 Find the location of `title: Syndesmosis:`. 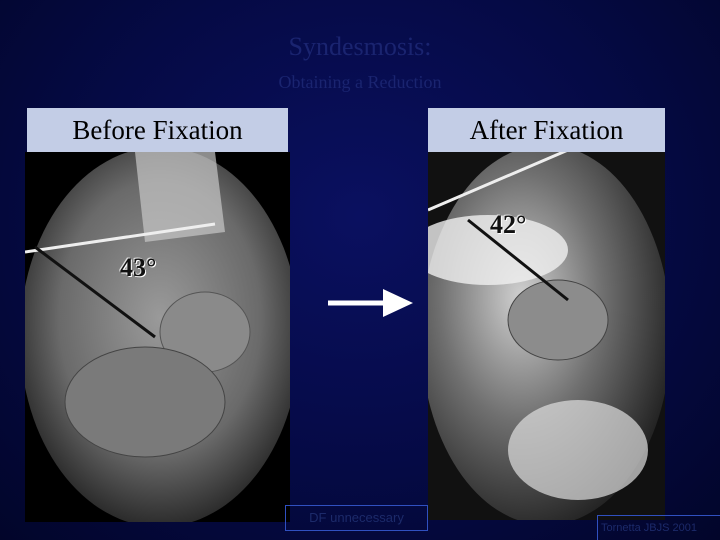

title: Syndesmosis: is located at coordinates (360, 46).